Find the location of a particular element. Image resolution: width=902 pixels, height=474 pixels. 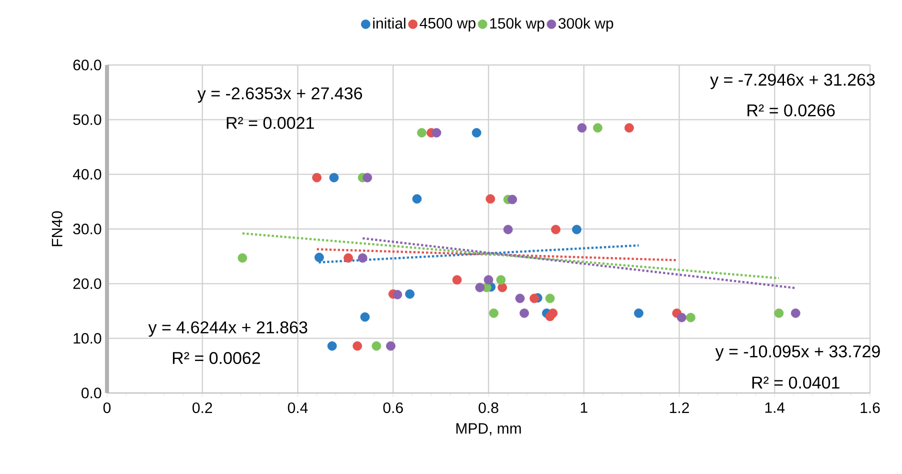

annotation: R² = 0.0021 is located at coordinates (270, 122).